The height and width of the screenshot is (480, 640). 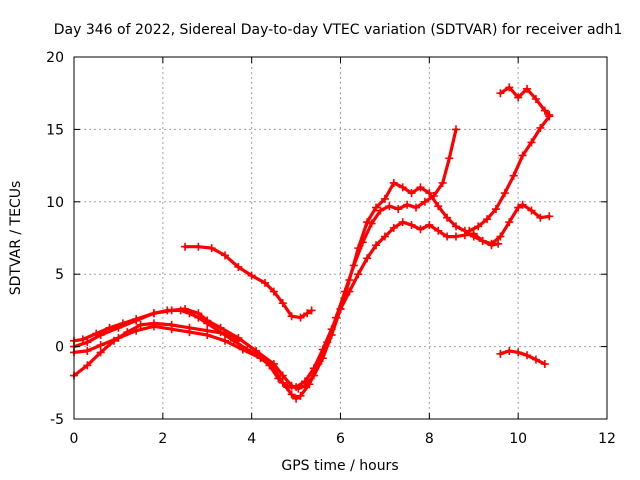 I want to click on y-tick-label: 20, so click(x=55, y=58).